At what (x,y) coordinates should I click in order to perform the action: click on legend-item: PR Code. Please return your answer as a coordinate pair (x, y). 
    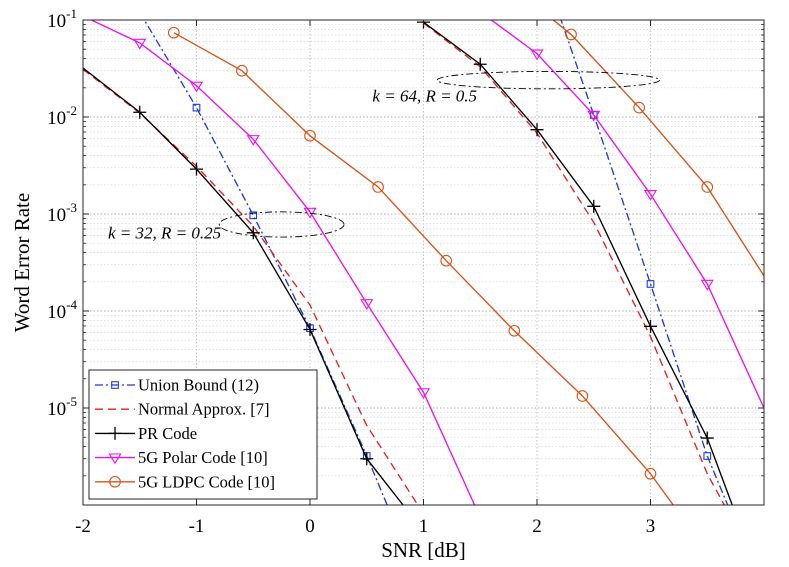
    Looking at the image, I should click on (146, 433).